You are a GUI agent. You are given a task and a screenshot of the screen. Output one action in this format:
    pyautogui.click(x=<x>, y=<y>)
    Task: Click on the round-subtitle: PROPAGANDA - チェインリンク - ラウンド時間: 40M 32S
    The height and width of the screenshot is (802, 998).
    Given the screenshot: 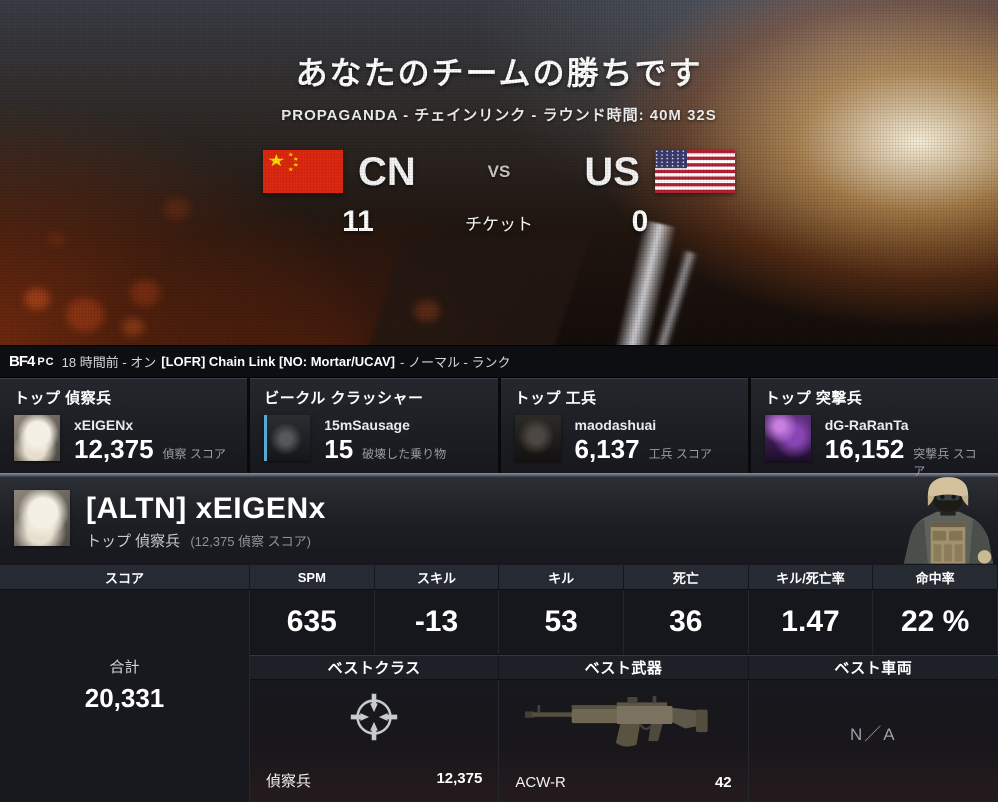 What is the action you would take?
    pyautogui.click(x=499, y=115)
    